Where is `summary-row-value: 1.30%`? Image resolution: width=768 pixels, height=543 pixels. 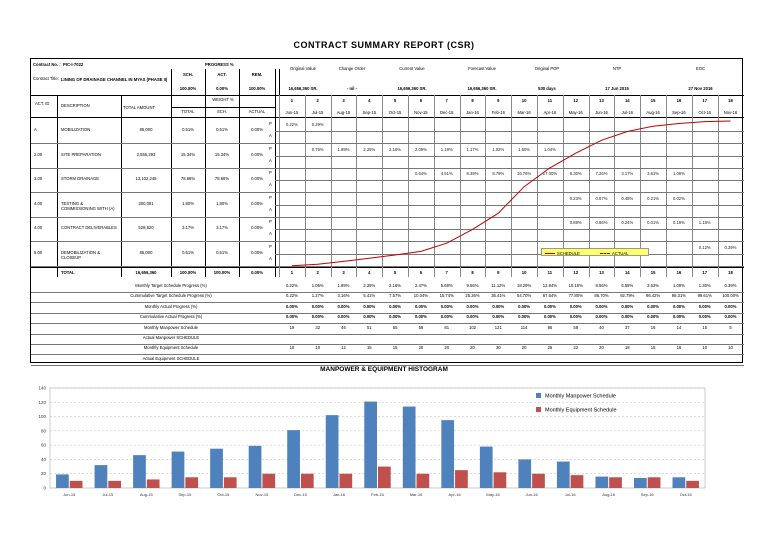 summary-row-value: 1.30% is located at coordinates (704, 285).